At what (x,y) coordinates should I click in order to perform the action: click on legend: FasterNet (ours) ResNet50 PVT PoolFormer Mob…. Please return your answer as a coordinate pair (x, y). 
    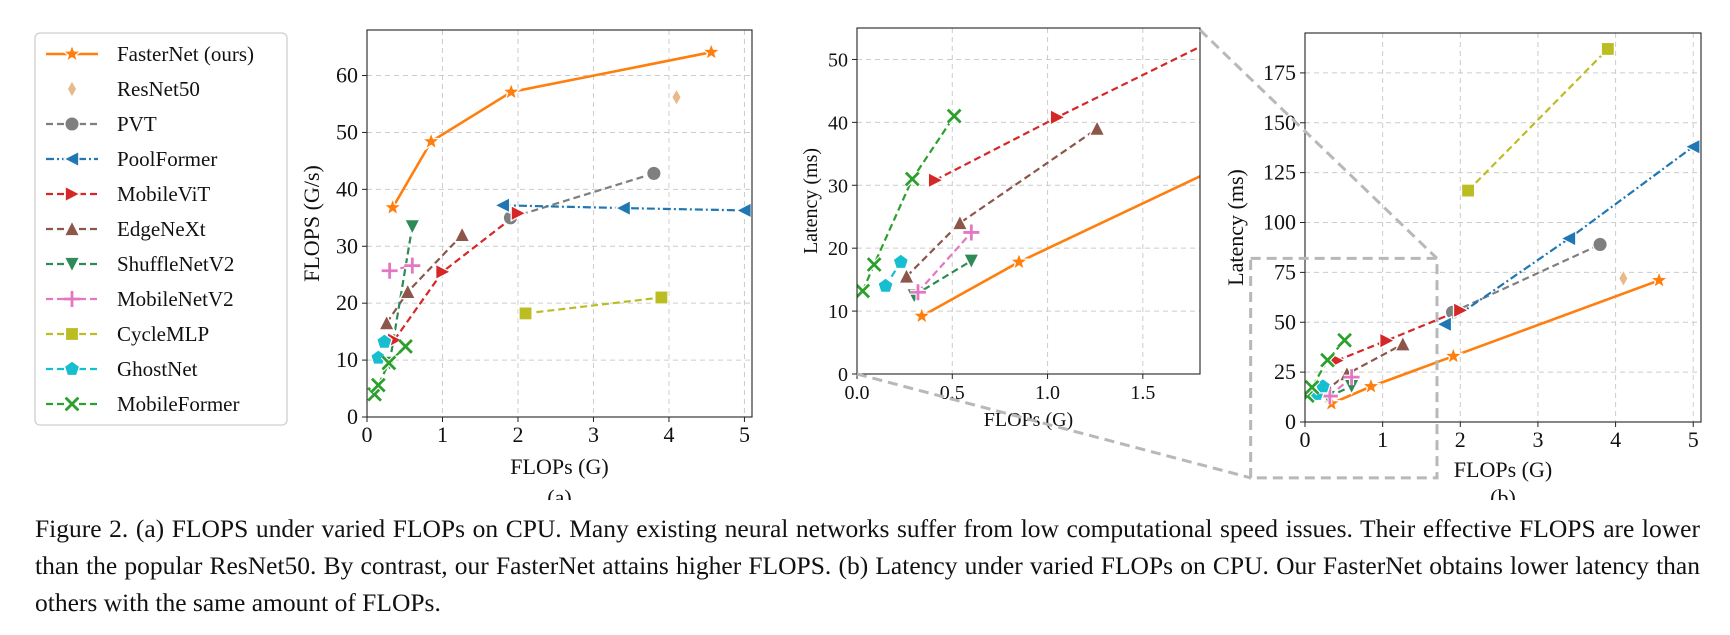
    Looking at the image, I should click on (161, 229).